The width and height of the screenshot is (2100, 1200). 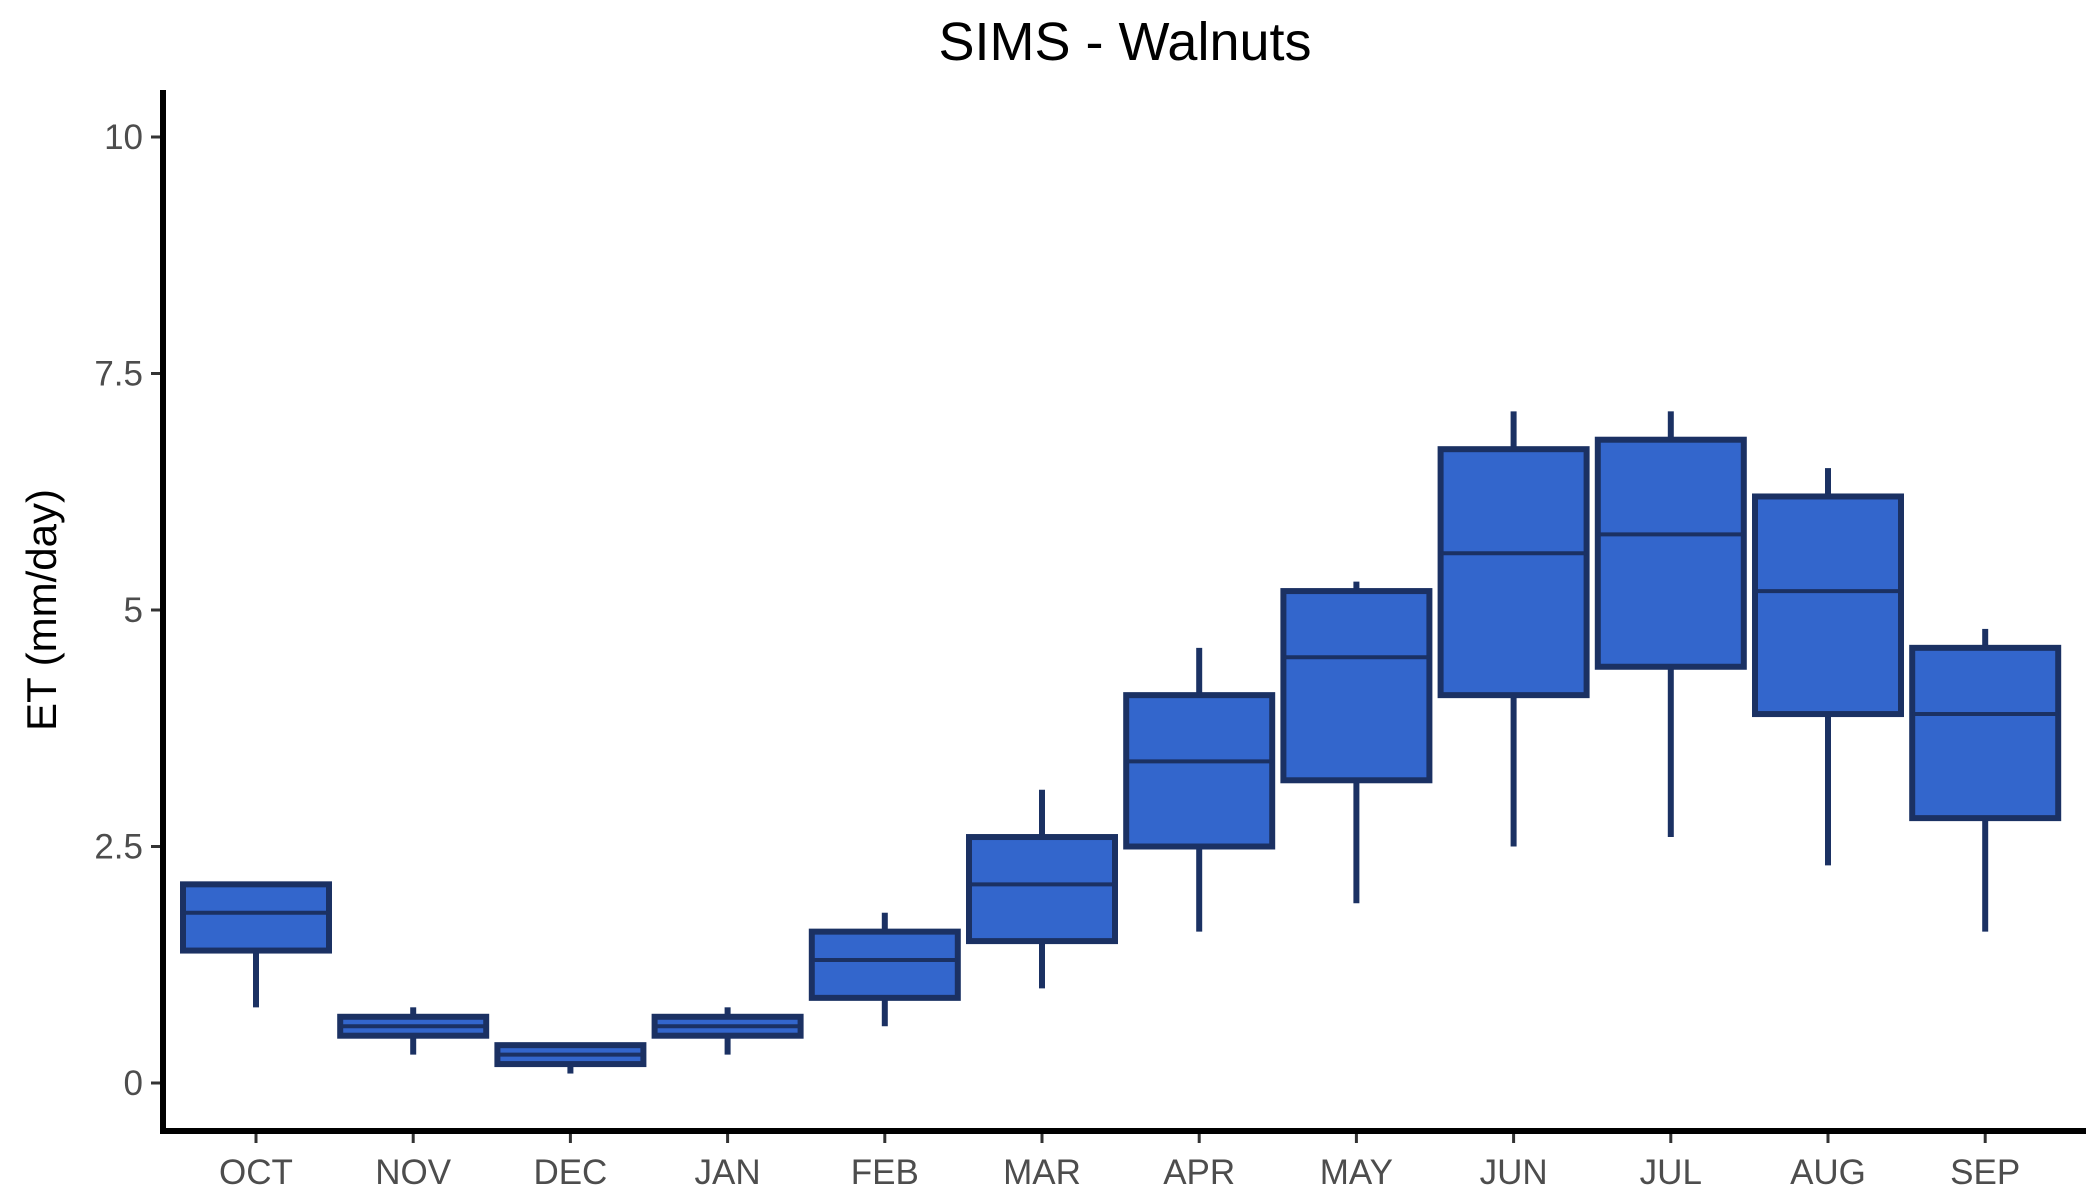 I want to click on box-aug, so click(x=1828, y=667).